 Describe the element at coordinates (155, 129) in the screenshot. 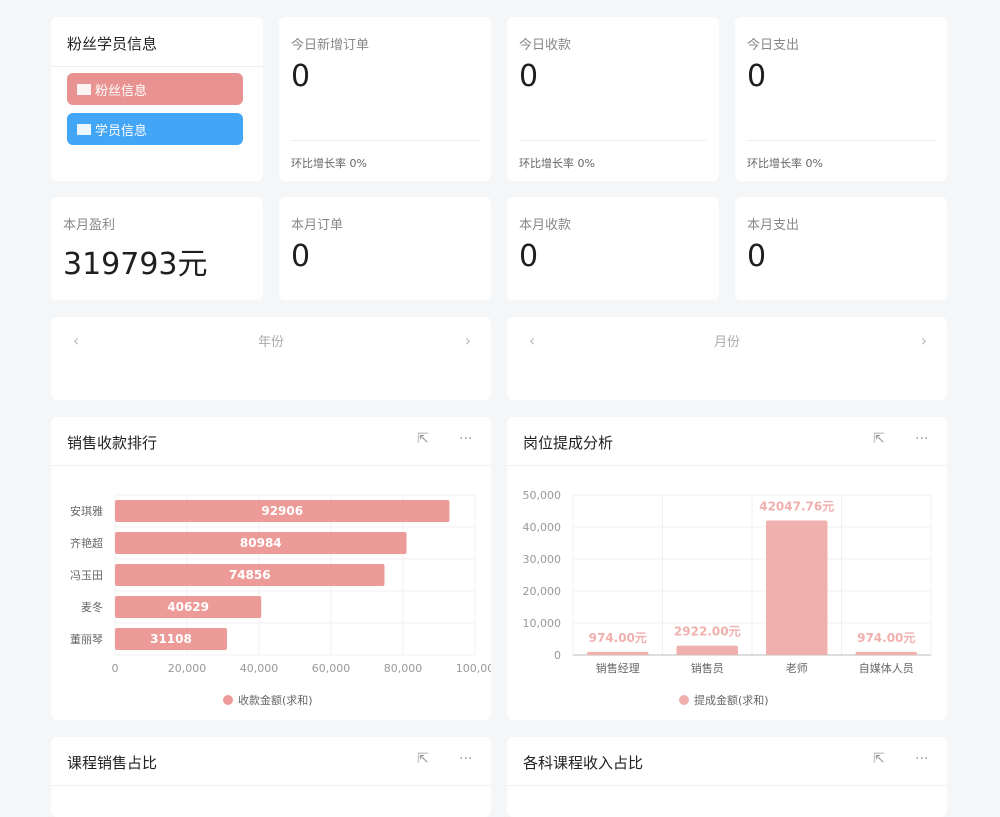

I see `student-info-button: 学员信息` at that location.